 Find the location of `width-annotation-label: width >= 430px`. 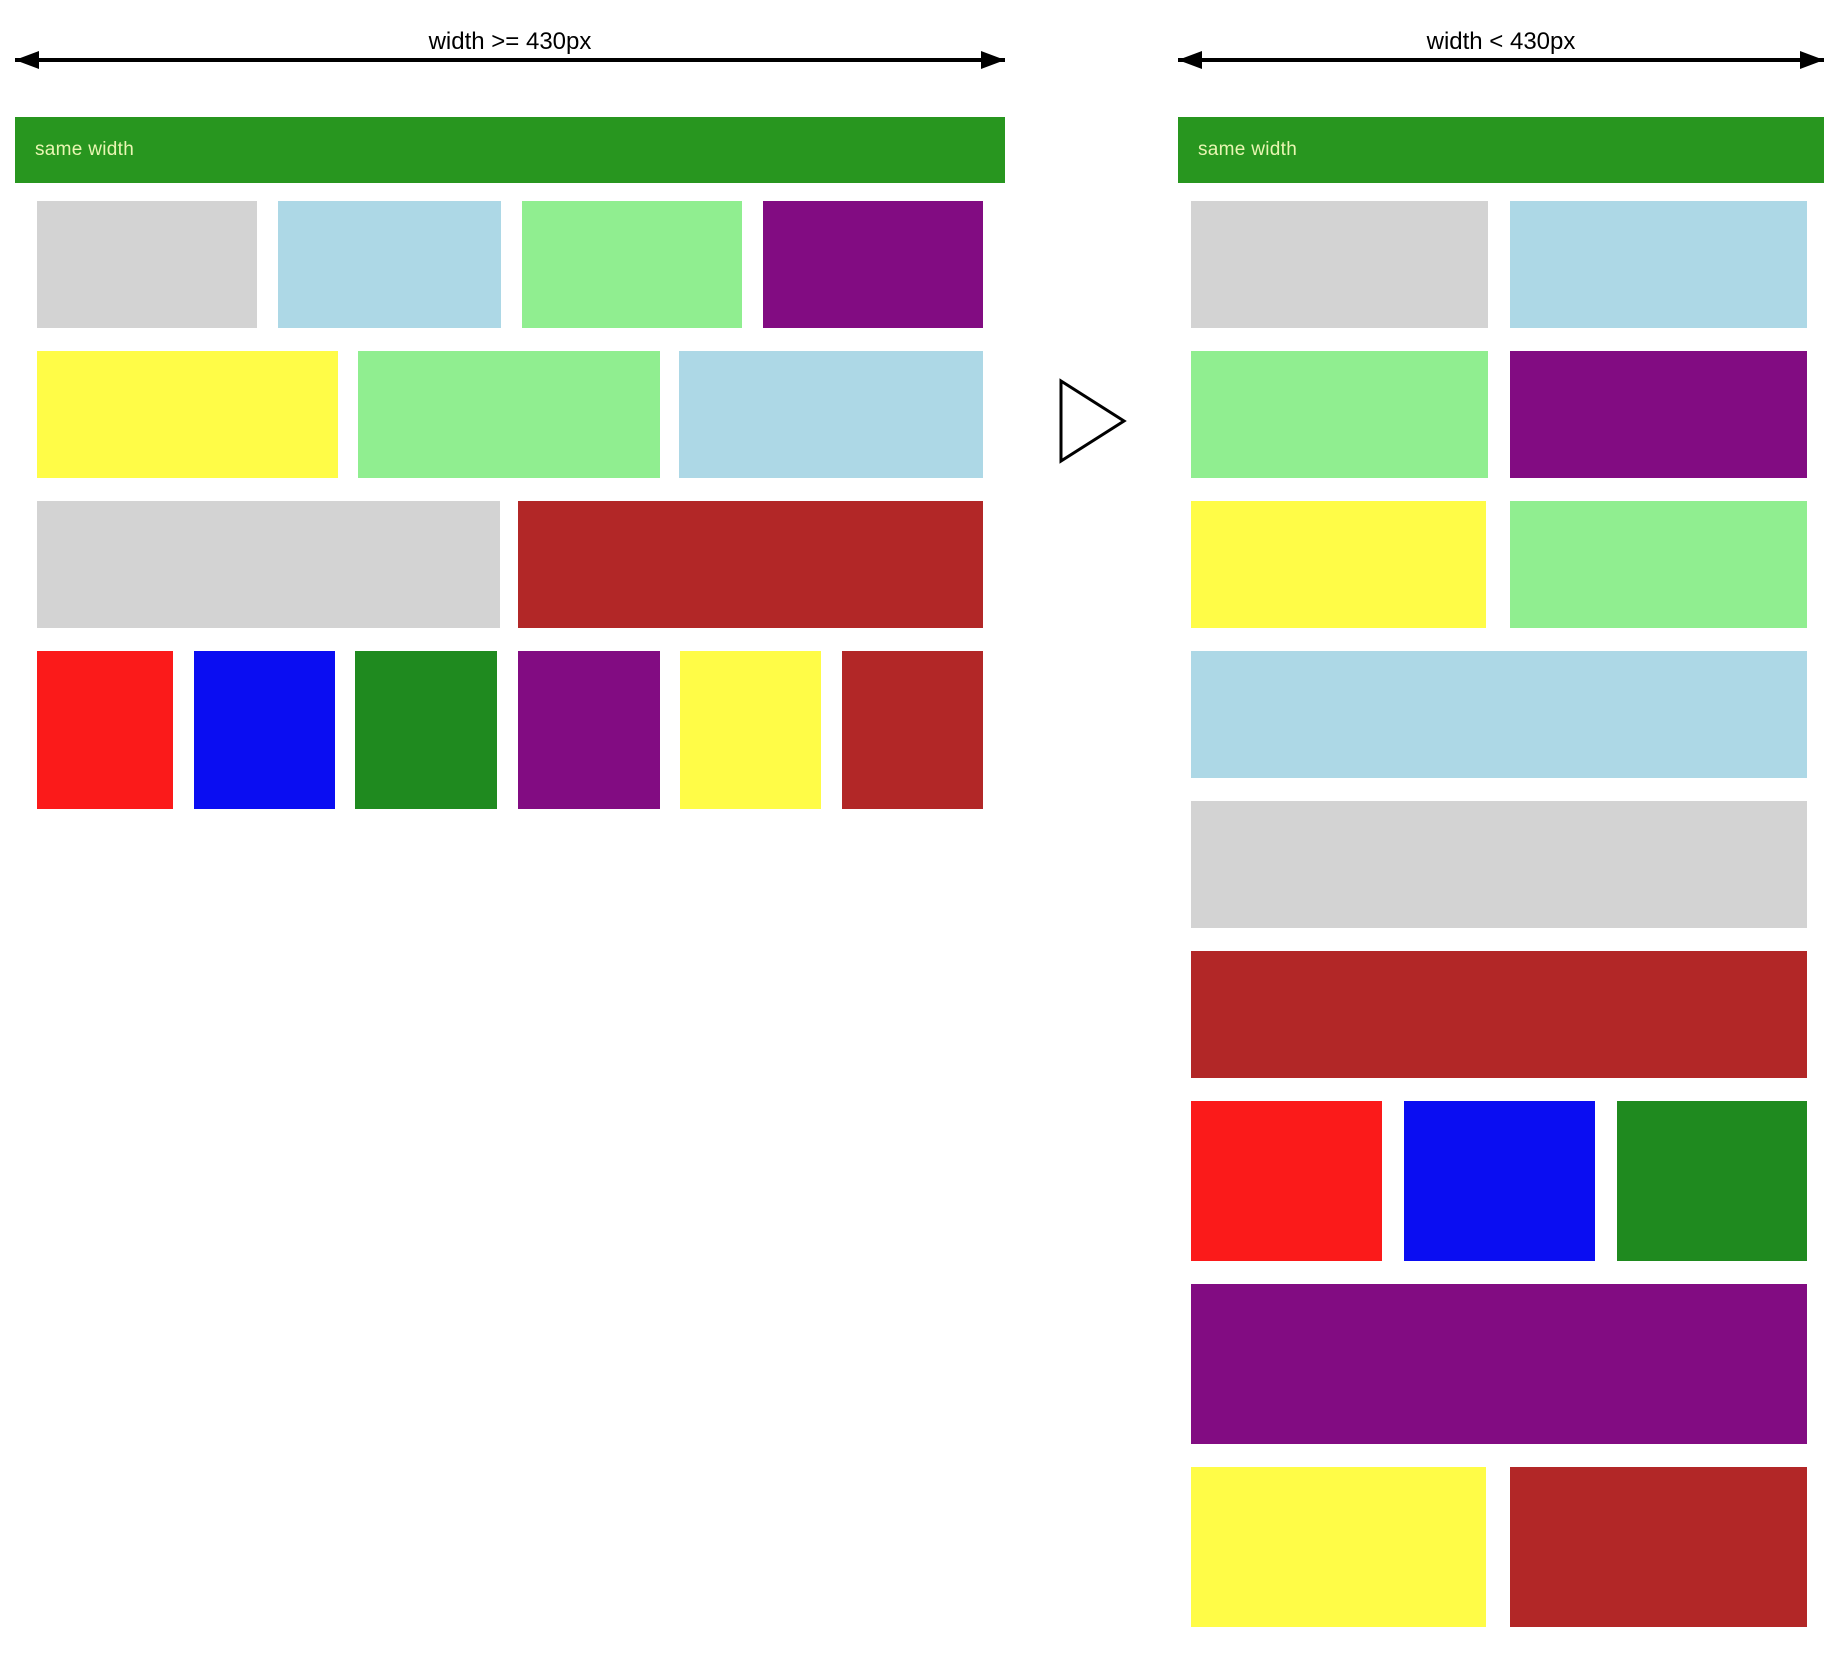

width-annotation-label: width >= 430px is located at coordinates (510, 41).